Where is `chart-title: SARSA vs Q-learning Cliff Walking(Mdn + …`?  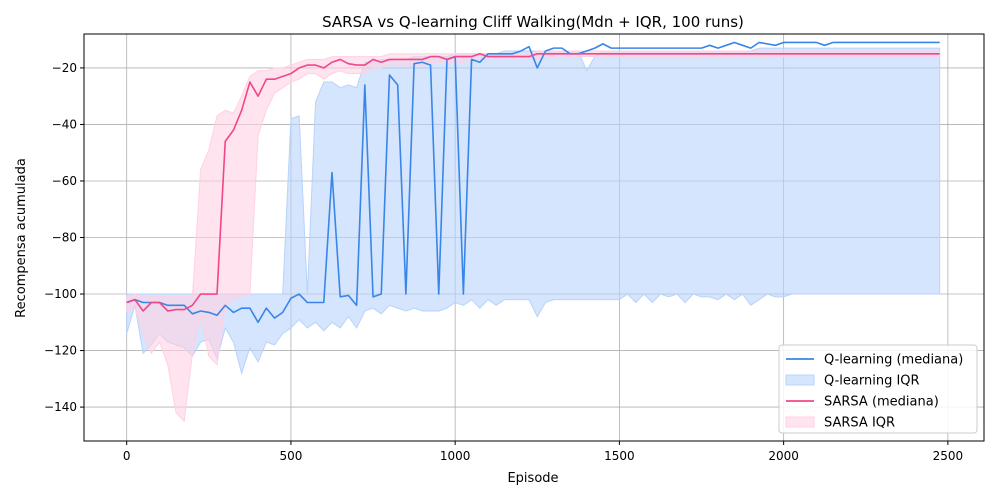
chart-title: SARSA vs Q-learning Cliff Walking(Mdn + … is located at coordinates (533, 22).